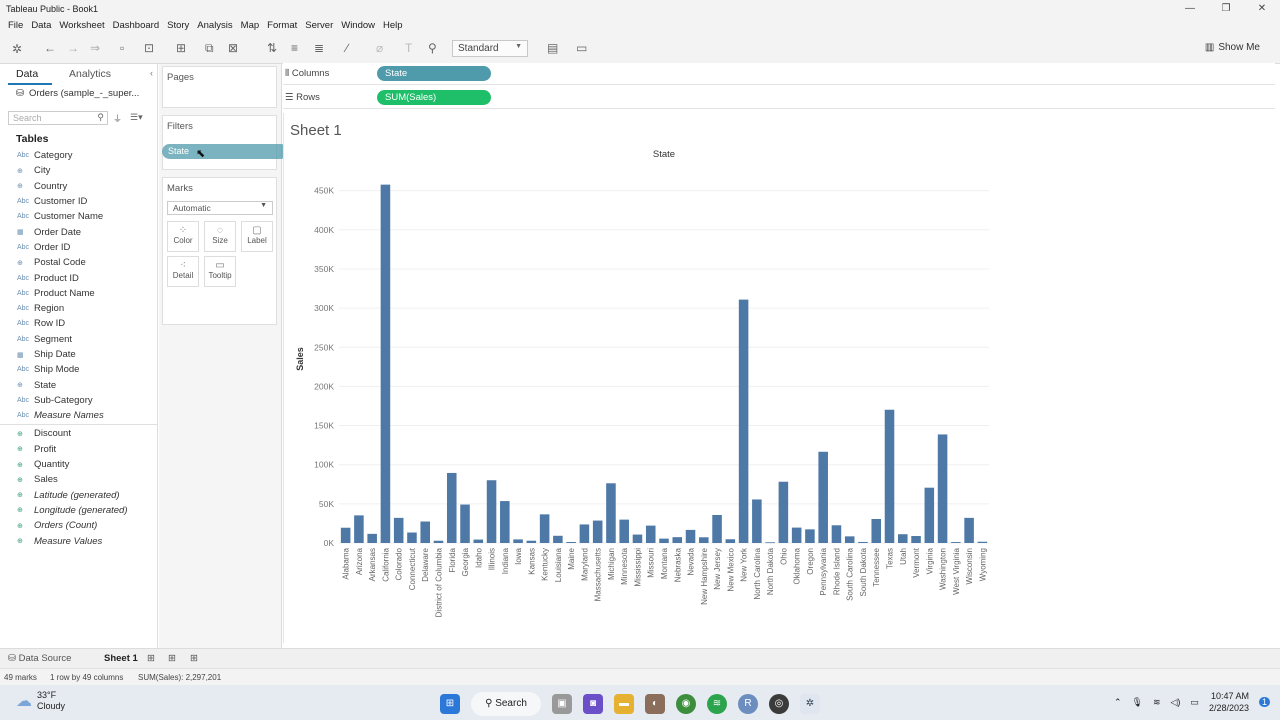  What do you see at coordinates (209, 48) in the screenshot?
I see `duplicate-icon: ⧉` at bounding box center [209, 48].